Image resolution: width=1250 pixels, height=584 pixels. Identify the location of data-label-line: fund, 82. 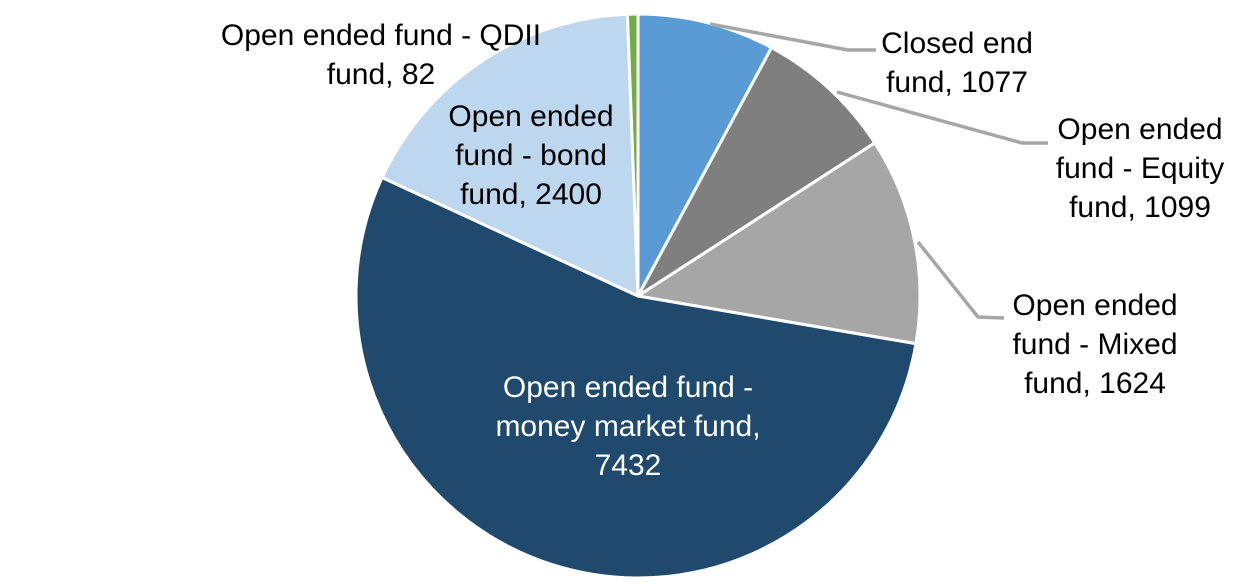
(381, 74).